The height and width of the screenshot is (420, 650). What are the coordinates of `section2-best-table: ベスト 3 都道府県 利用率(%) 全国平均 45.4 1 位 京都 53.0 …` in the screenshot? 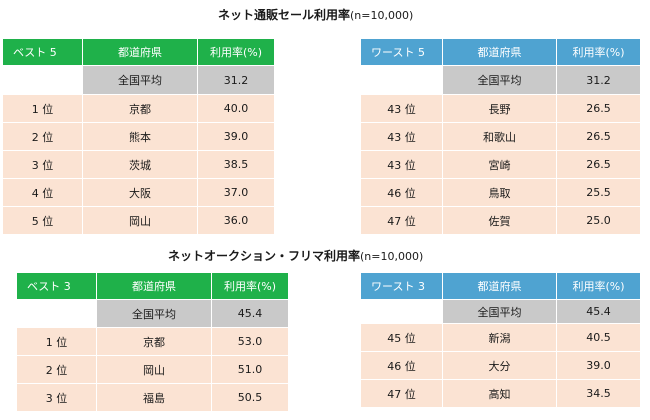 It's located at (152, 342).